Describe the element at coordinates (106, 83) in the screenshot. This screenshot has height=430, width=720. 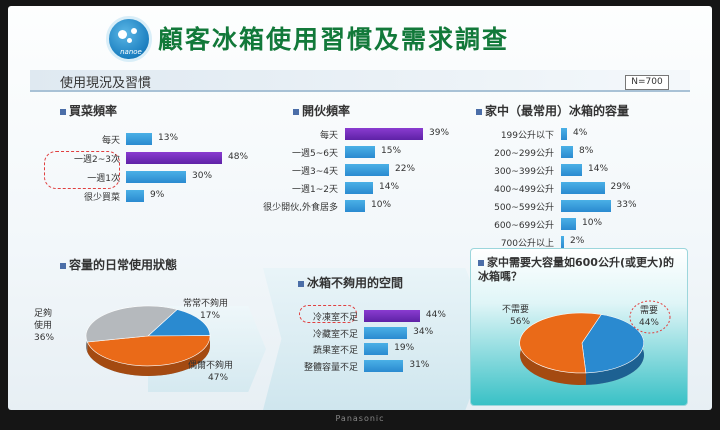
I see `section-title: 使用現況及習慣` at that location.